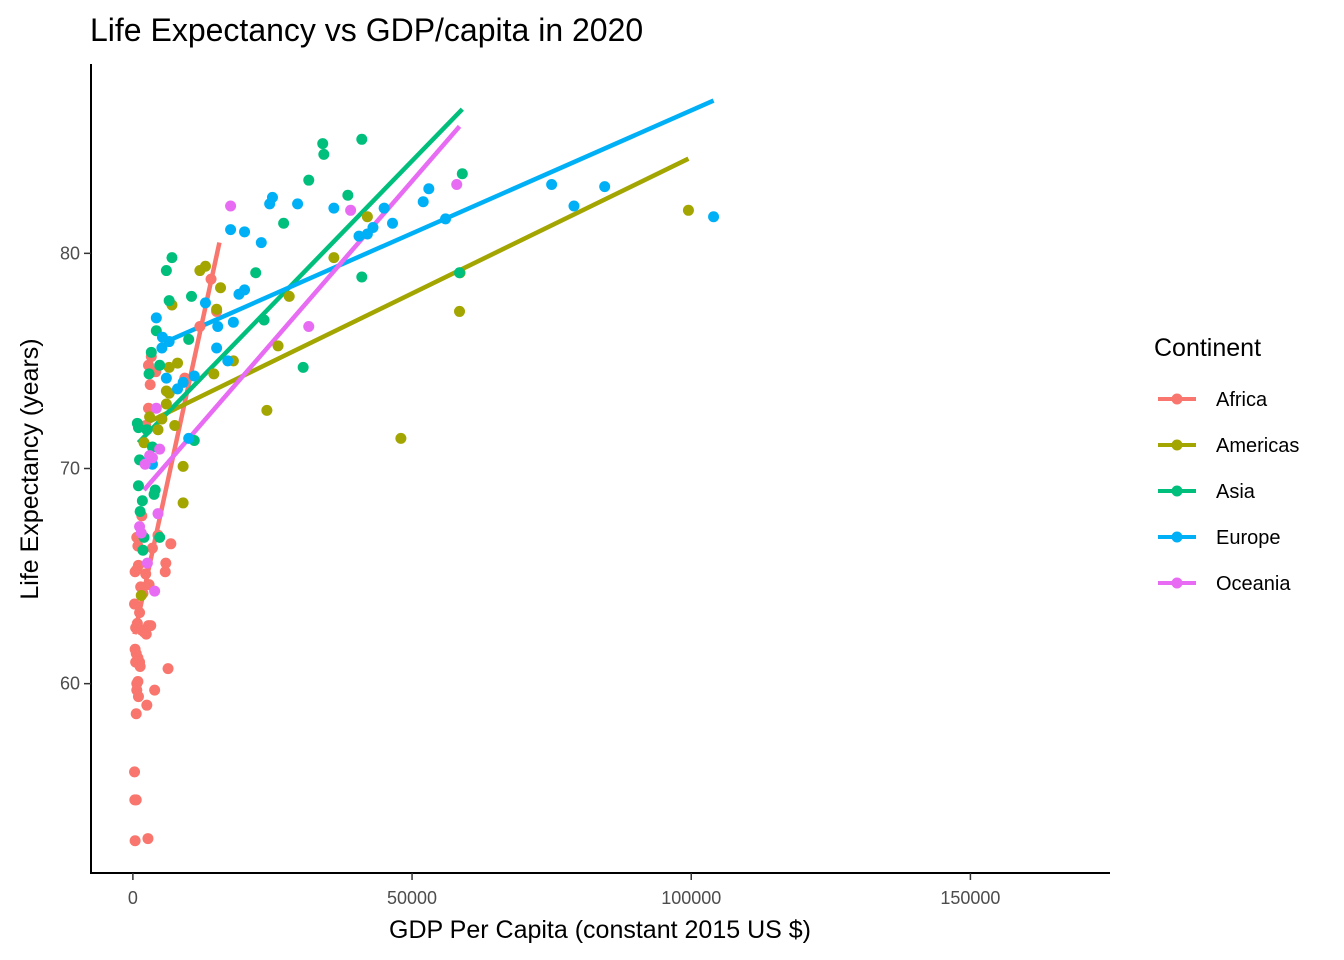 The width and height of the screenshot is (1344, 960). Describe the element at coordinates (1242, 400) in the screenshot. I see `legend-label: Africa` at that location.